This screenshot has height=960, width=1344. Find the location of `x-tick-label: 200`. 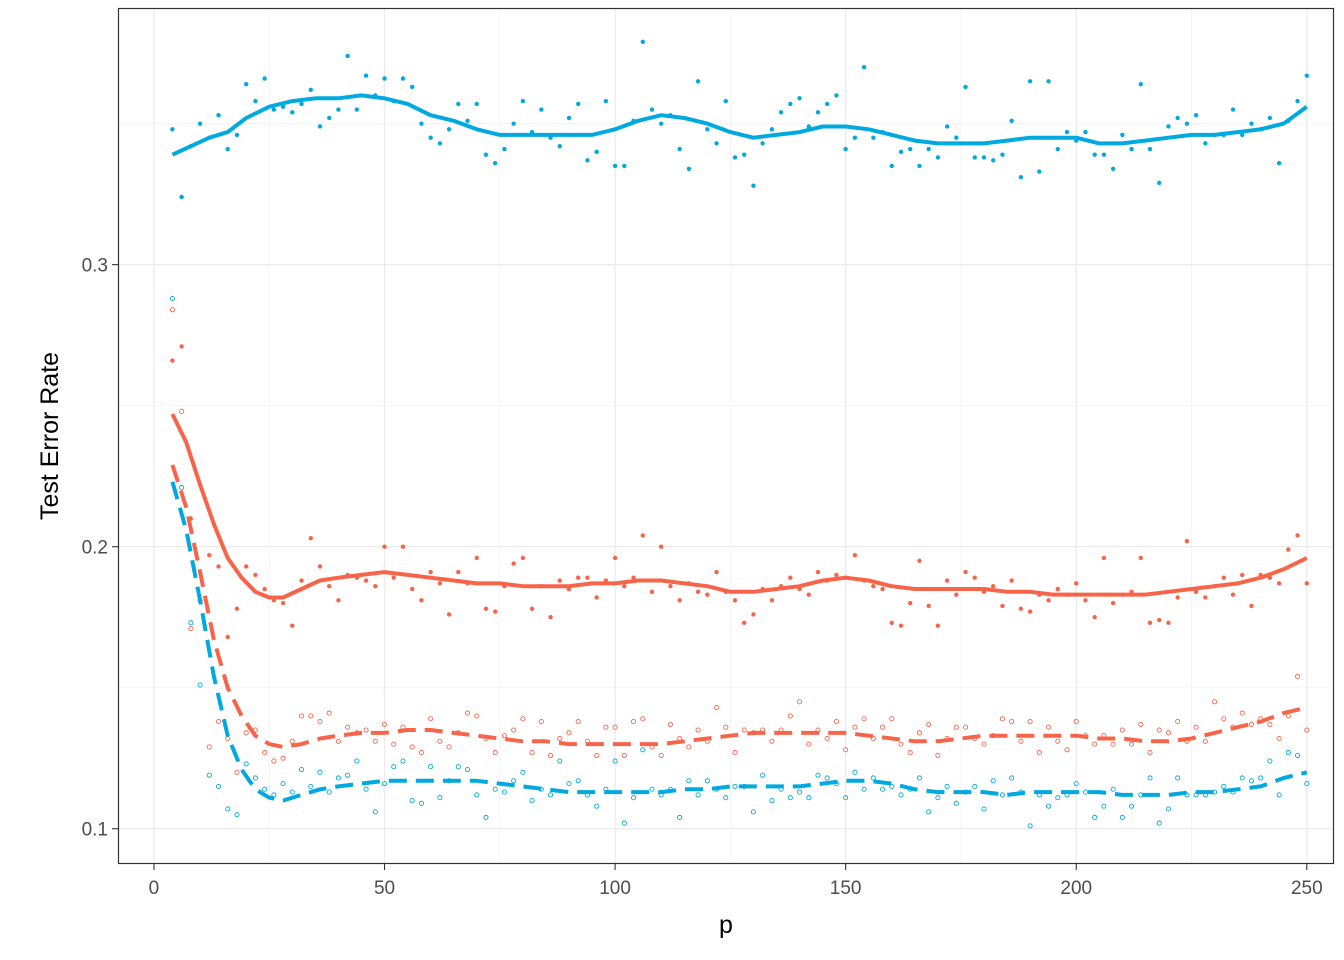

x-tick-label: 200 is located at coordinates (1076, 888).